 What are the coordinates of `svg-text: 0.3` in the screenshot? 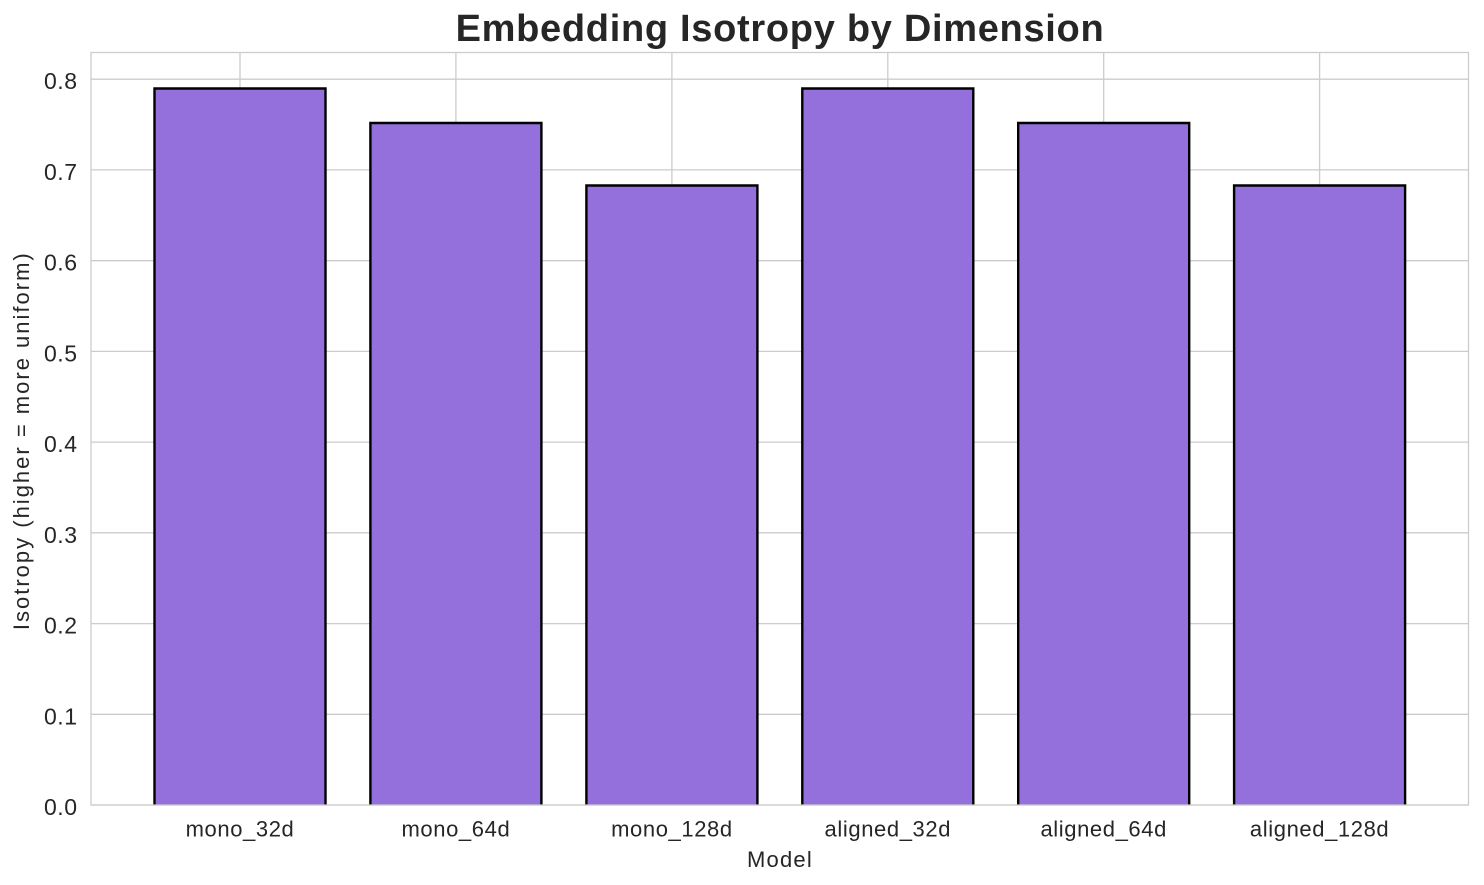 It's located at (60, 535).